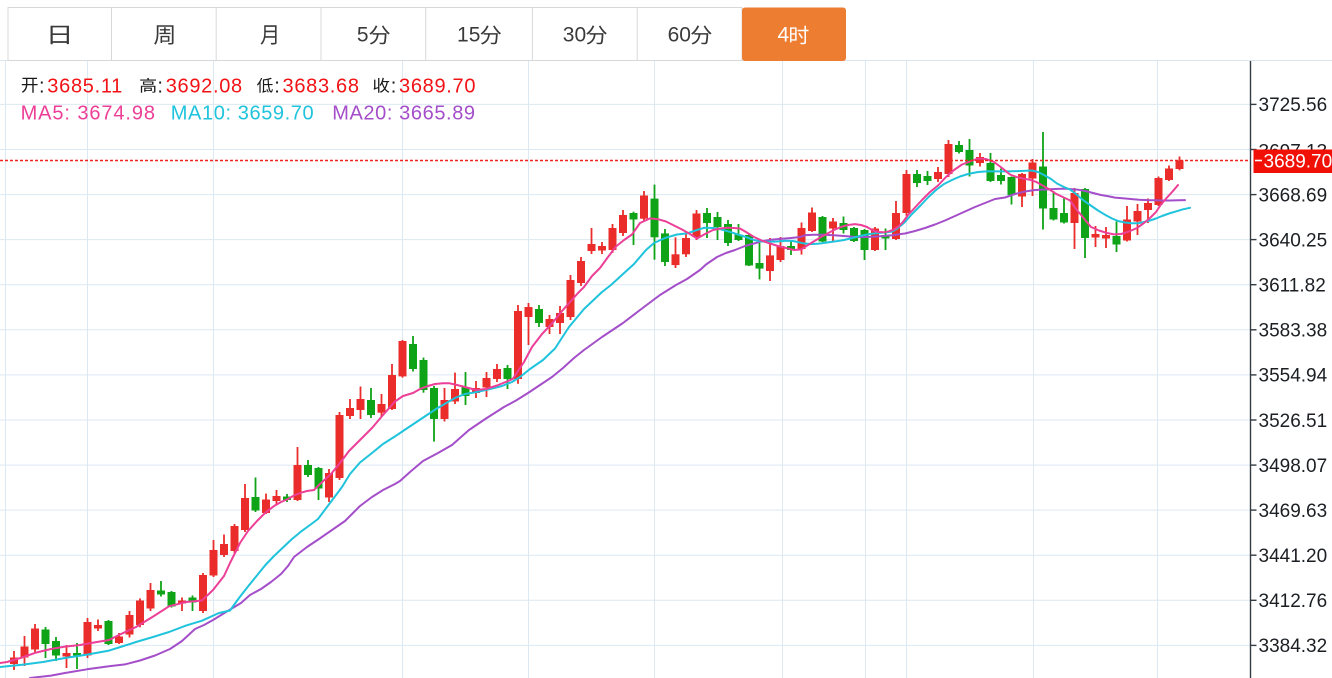 Image resolution: width=1332 pixels, height=678 pixels. What do you see at coordinates (679, 35) in the screenshot?
I see `svg-text: 60` at bounding box center [679, 35].